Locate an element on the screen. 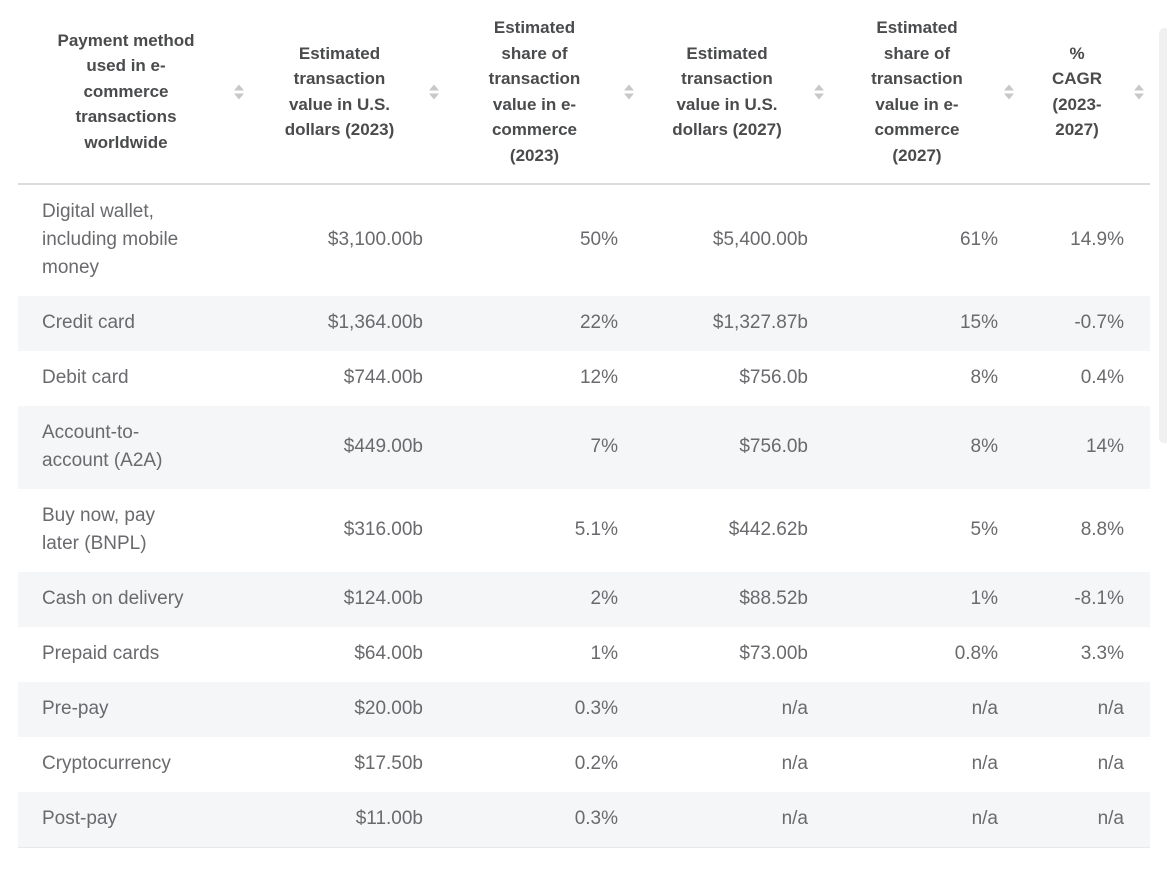 The height and width of the screenshot is (875, 1167). table-row: Prepaid cards $64.00b 1% $73.00b 0.8% 3.3% is located at coordinates (584, 654).